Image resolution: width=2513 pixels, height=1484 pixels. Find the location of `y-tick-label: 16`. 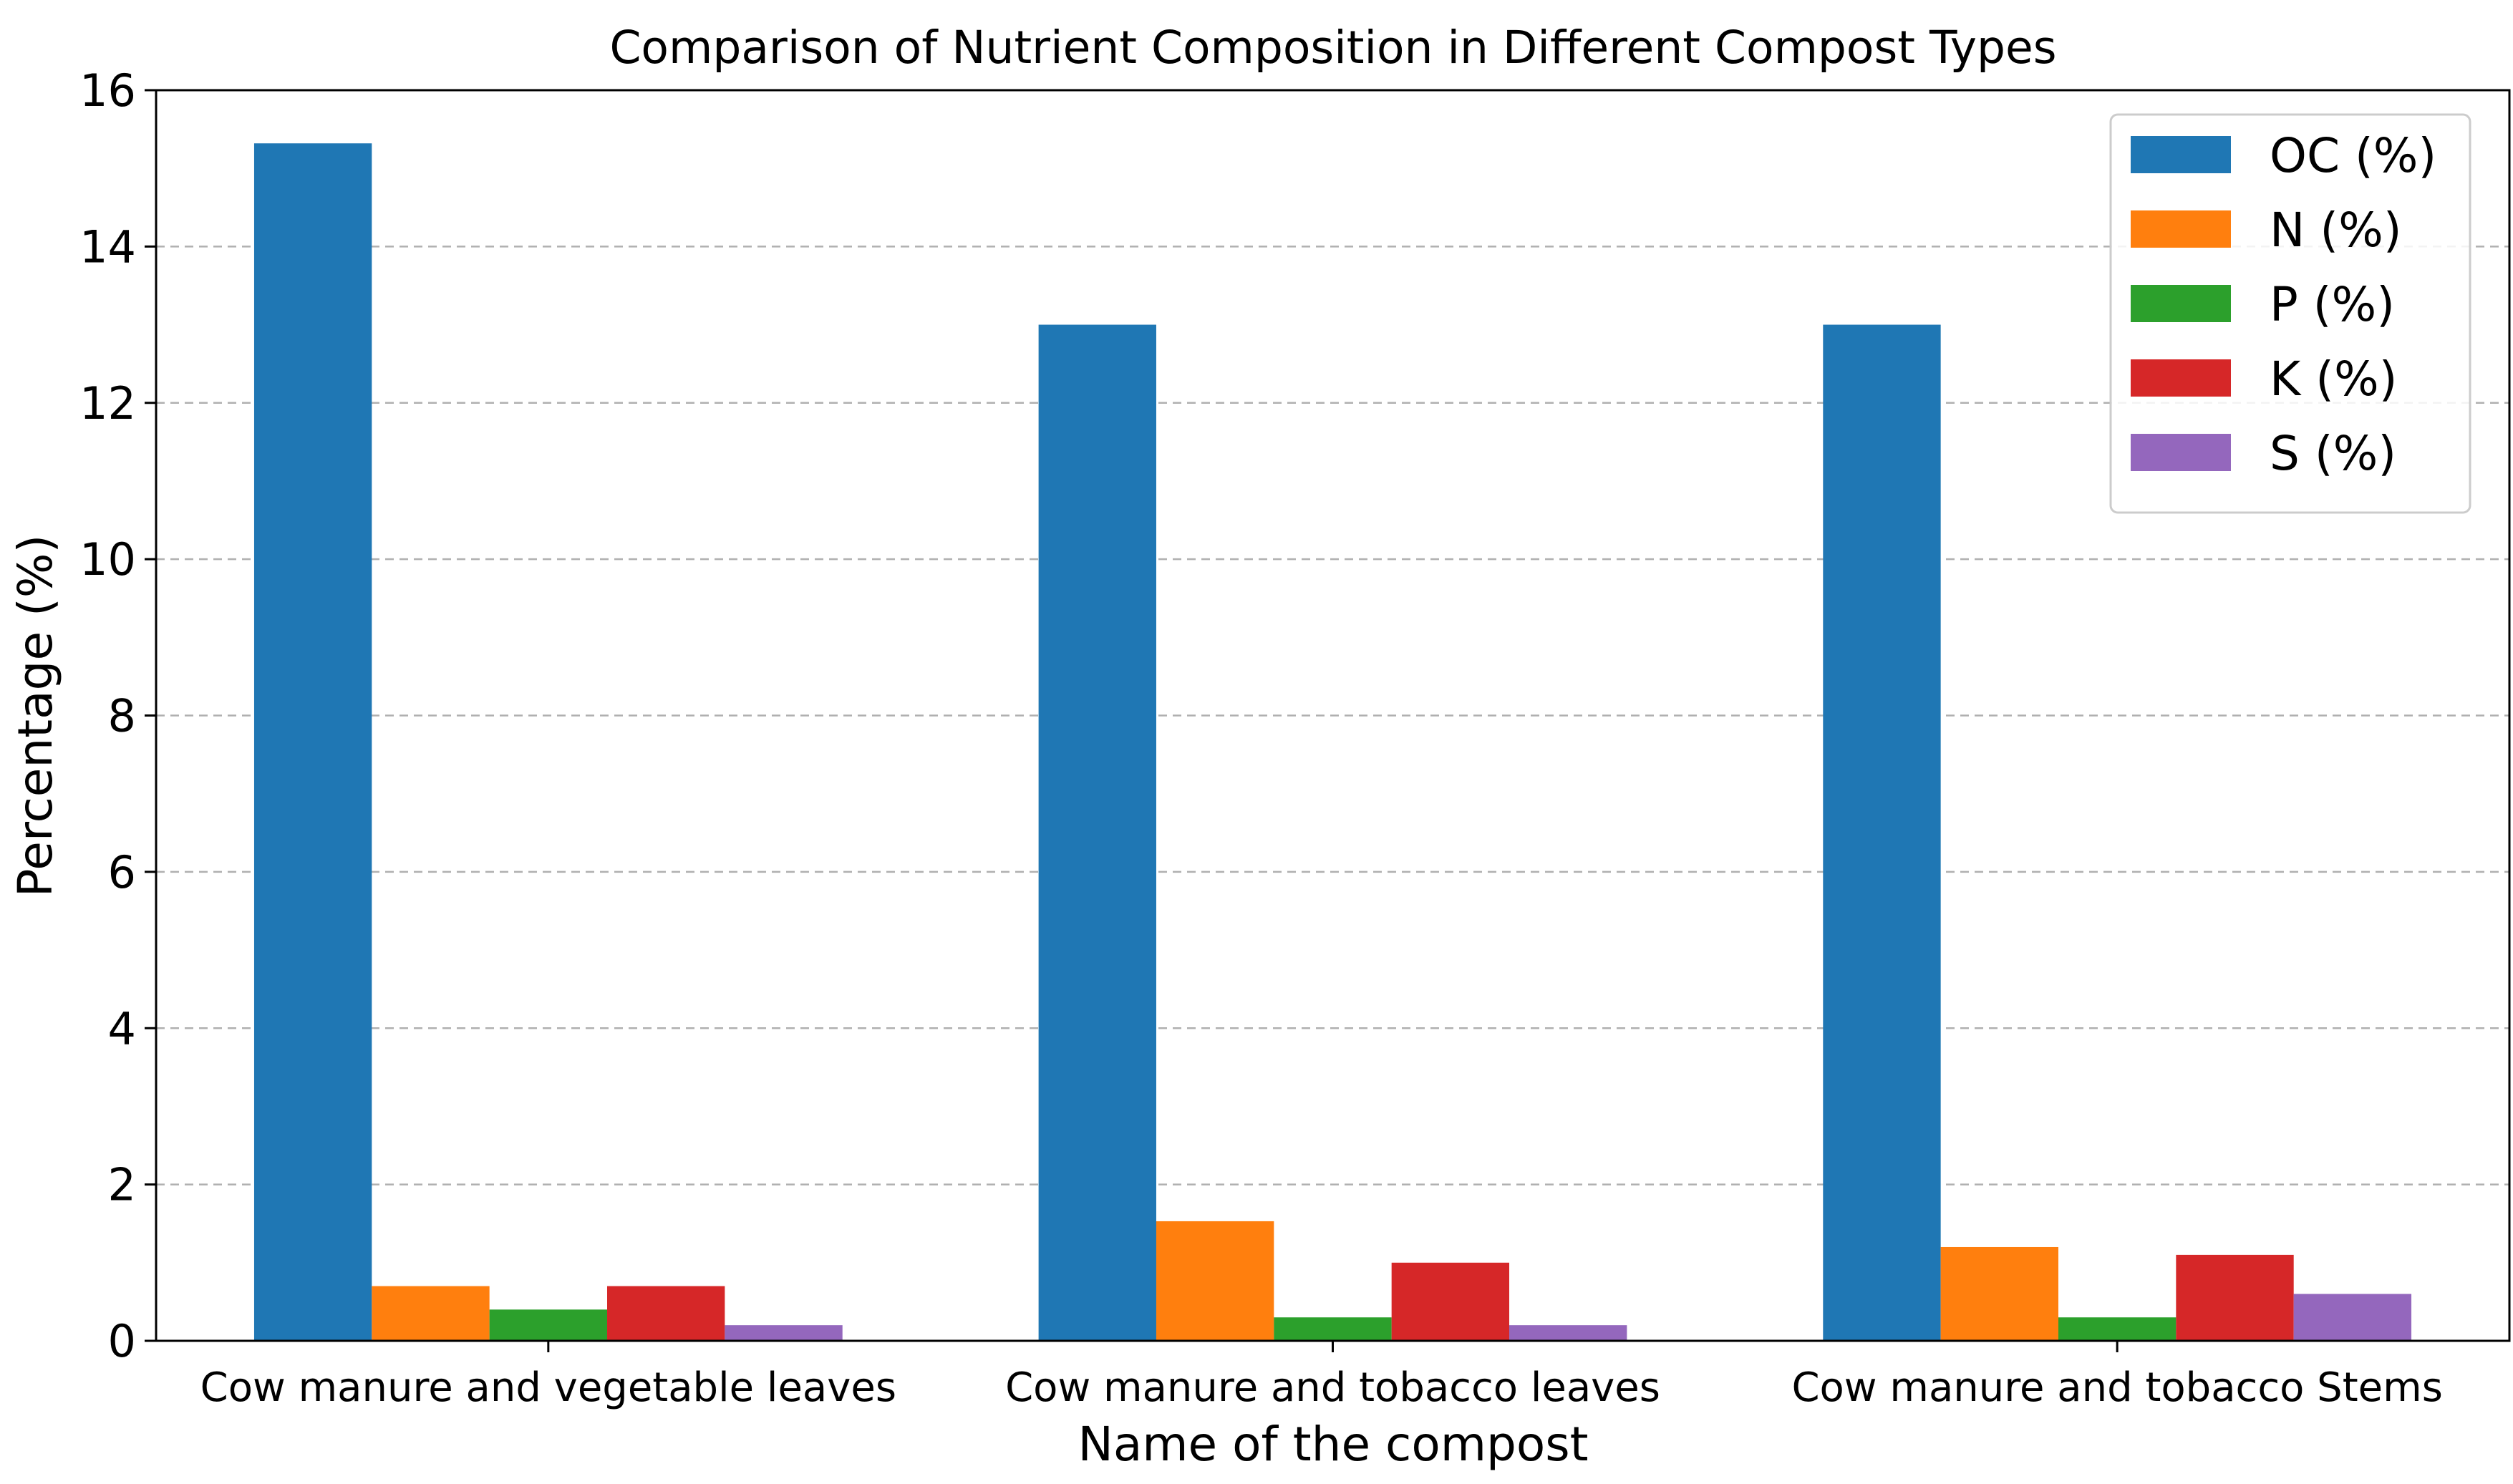

y-tick-label: 16 is located at coordinates (108, 90).